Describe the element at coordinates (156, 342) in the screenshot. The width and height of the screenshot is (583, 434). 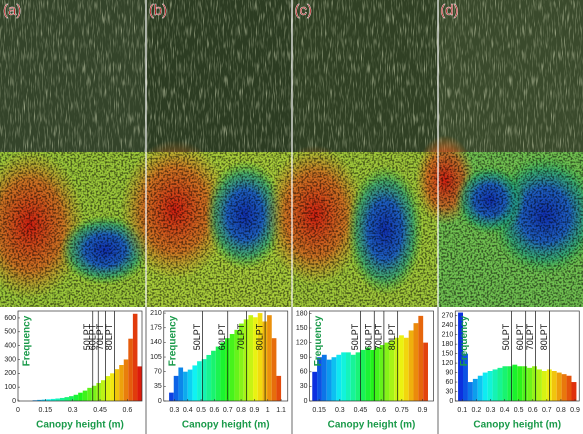
I see `y-tick-label: 140` at that location.